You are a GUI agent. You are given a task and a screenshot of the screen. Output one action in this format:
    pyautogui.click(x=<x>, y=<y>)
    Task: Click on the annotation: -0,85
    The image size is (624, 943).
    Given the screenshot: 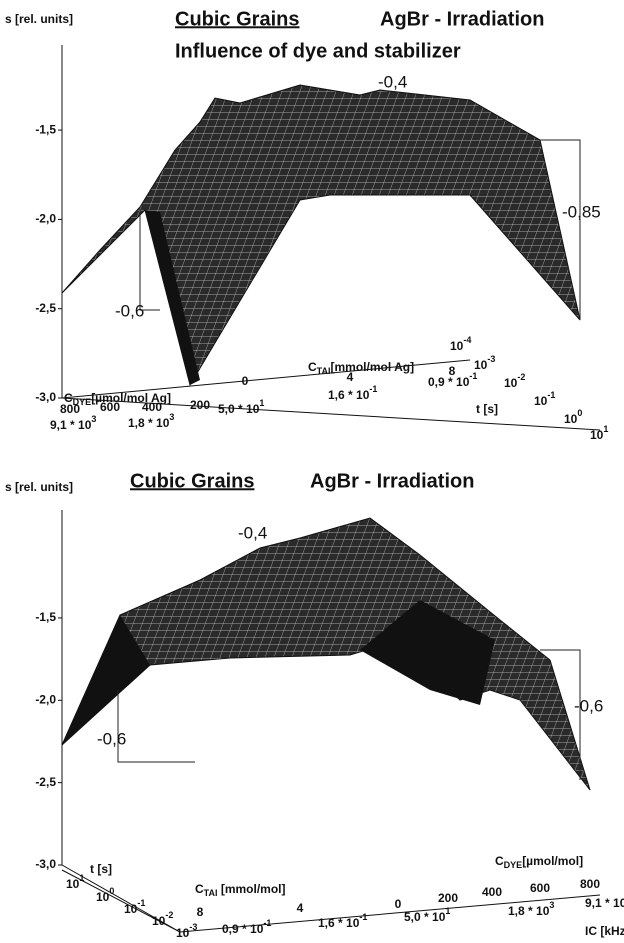 What is the action you would take?
    pyautogui.click(x=581, y=211)
    